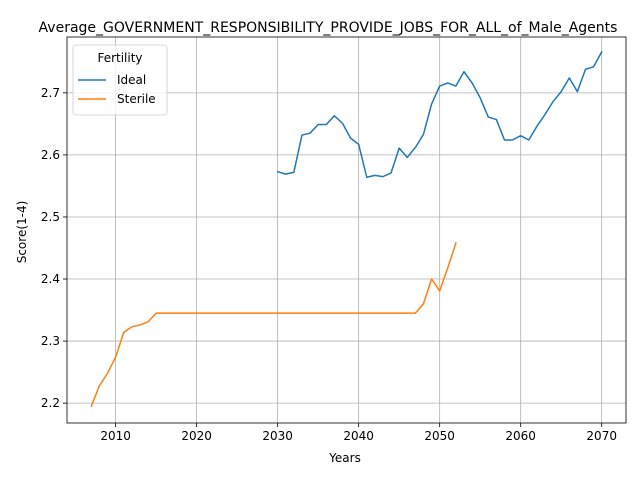 The height and width of the screenshot is (480, 640). I want to click on x-tick-label: 2060, so click(520, 436).